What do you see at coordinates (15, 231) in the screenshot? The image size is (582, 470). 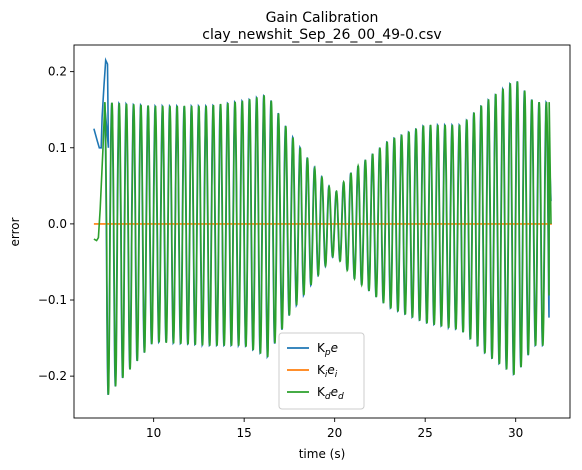 I see `y-axis-label: error` at bounding box center [15, 231].